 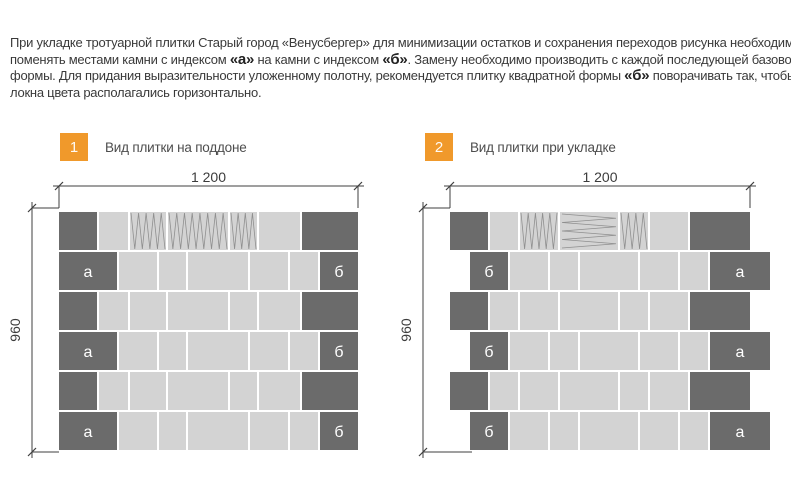 What do you see at coordinates (543, 147) in the screenshot?
I see `figure2-caption: Вид плитки при укладке` at bounding box center [543, 147].